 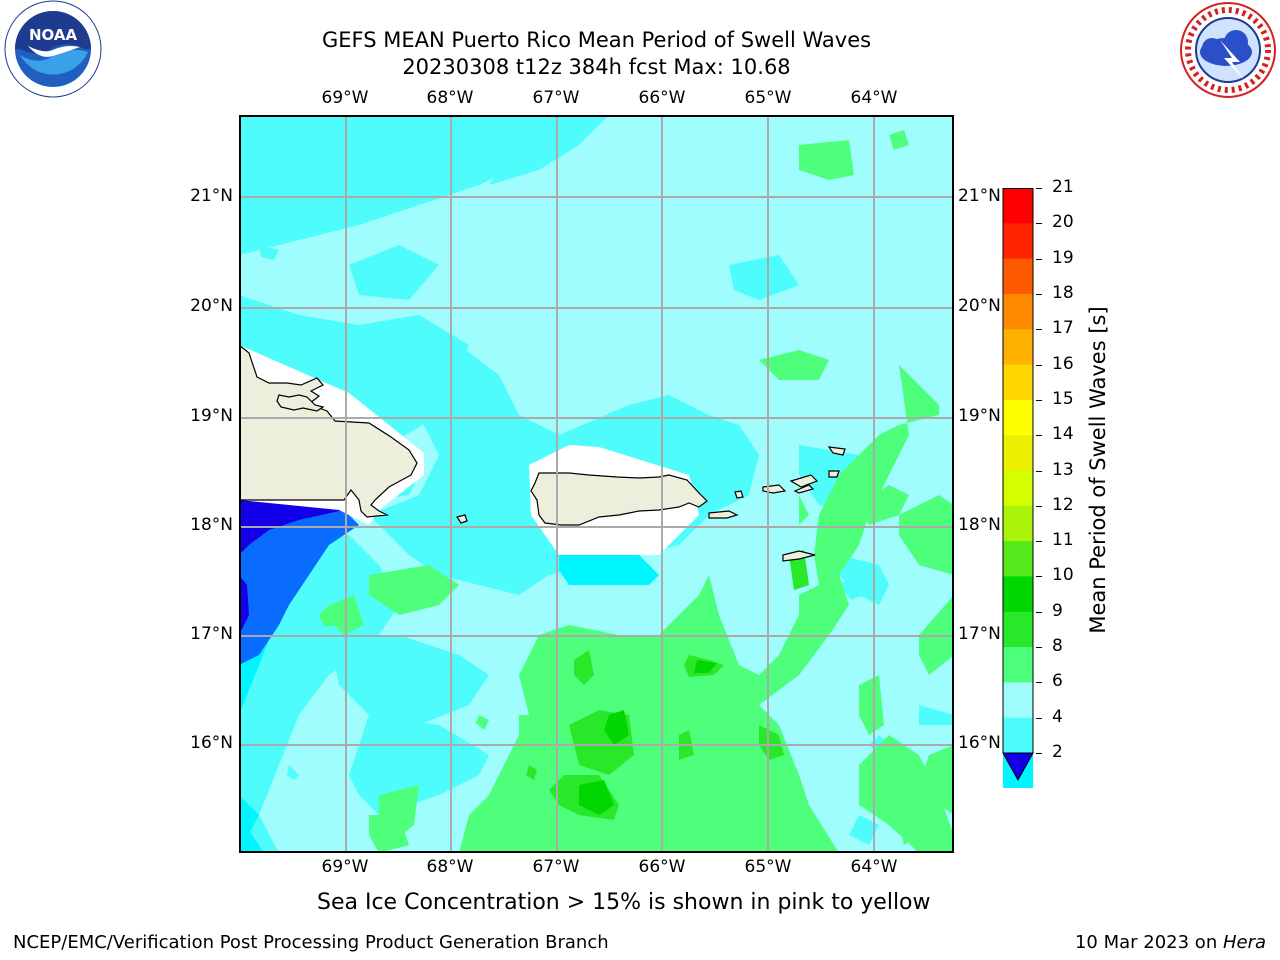 What do you see at coordinates (1244, 942) in the screenshot?
I see `footer-machine: Hera` at bounding box center [1244, 942].